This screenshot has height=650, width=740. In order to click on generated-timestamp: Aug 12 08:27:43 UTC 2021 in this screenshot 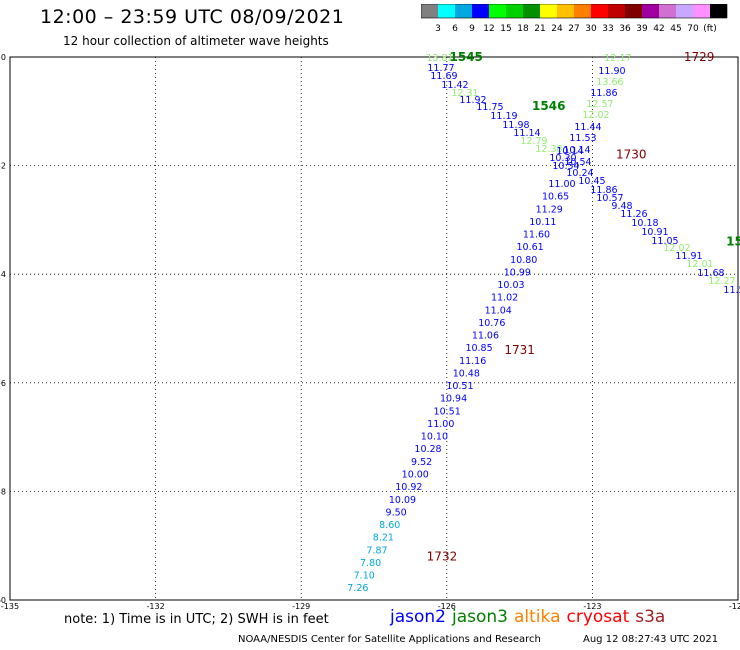, I will do `click(651, 639)`.